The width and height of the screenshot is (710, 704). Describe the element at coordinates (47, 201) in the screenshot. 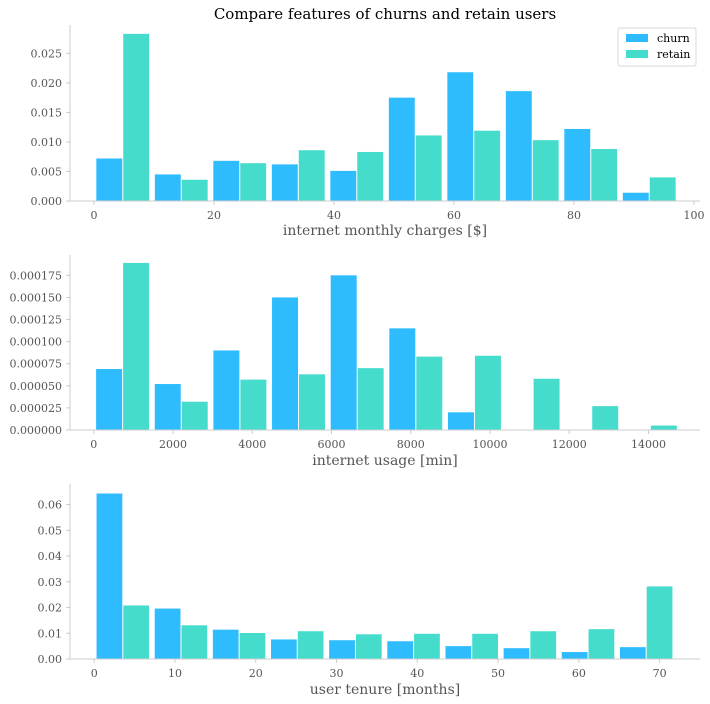

I see `y-tick-label: 0.000` at that location.